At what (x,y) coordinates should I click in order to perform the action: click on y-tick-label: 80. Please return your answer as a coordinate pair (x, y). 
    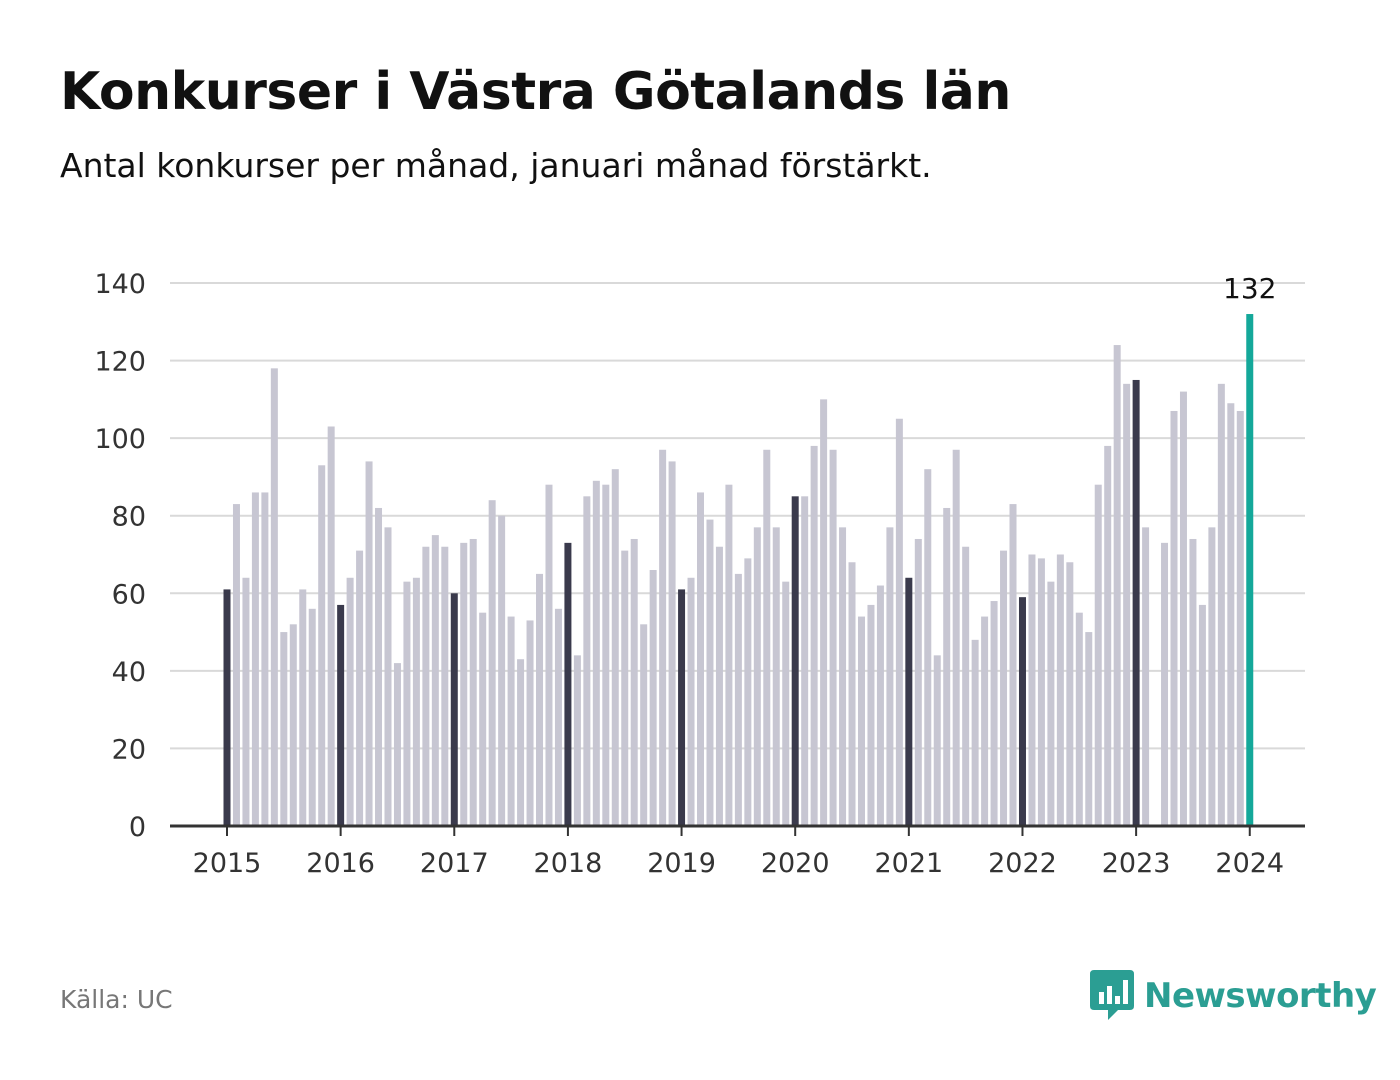
    Looking at the image, I should click on (129, 517).